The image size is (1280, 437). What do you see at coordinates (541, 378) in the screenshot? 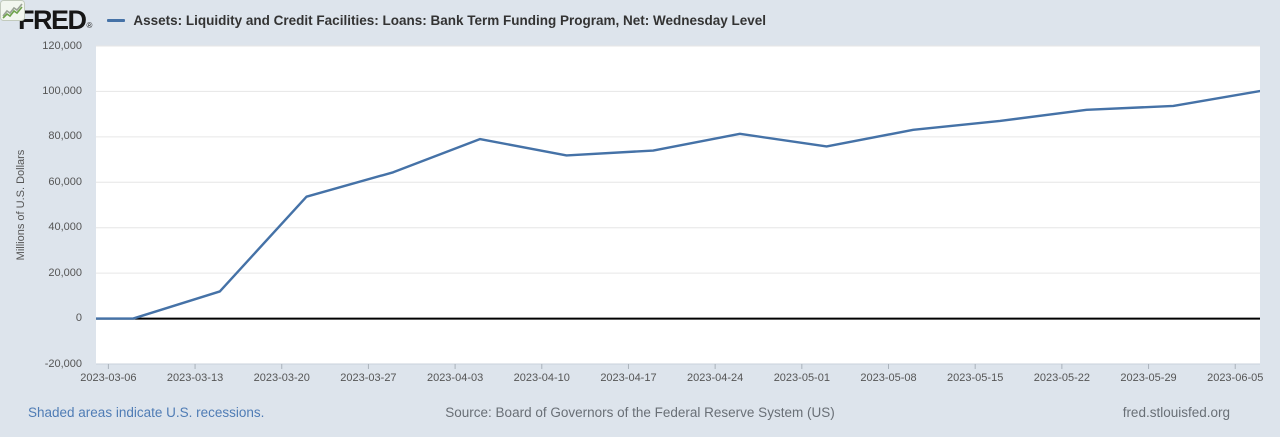
I see `x-axis-tick-label: 2023-04-10` at bounding box center [541, 378].